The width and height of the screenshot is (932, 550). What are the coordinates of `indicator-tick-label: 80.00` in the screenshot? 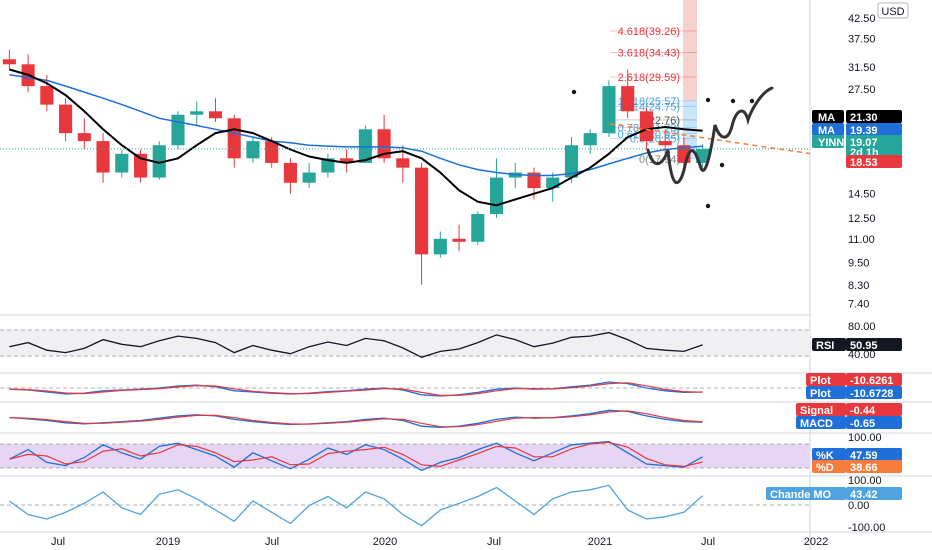 It's located at (862, 327).